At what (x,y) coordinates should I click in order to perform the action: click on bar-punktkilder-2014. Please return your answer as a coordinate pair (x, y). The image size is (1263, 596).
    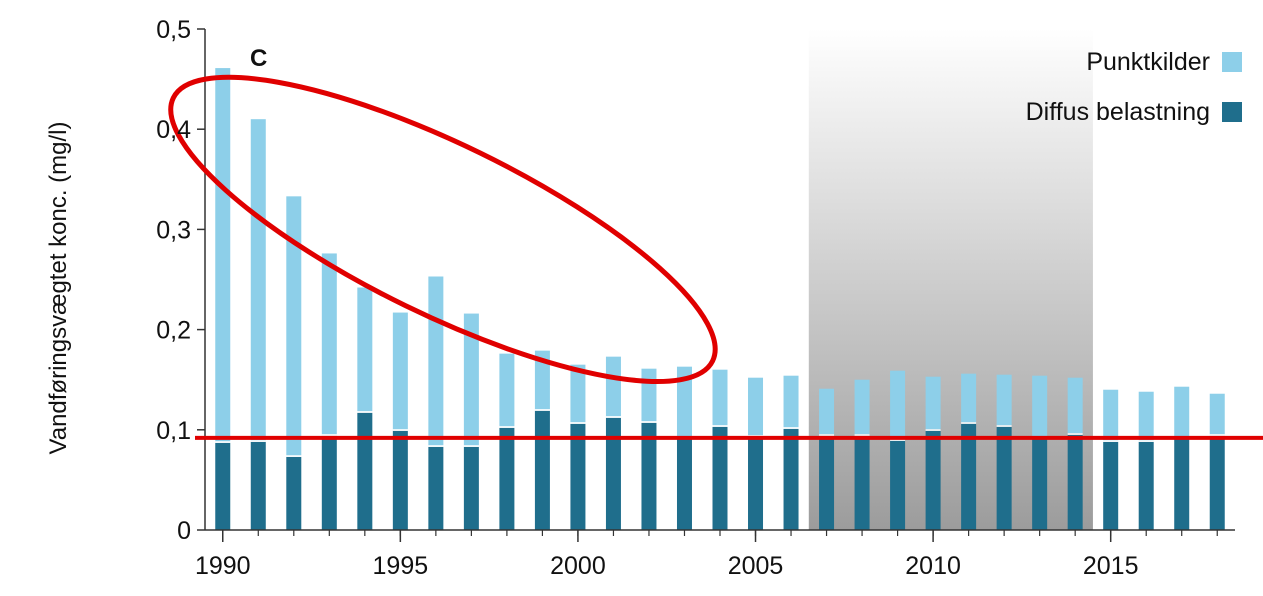
    Looking at the image, I should click on (1075, 405).